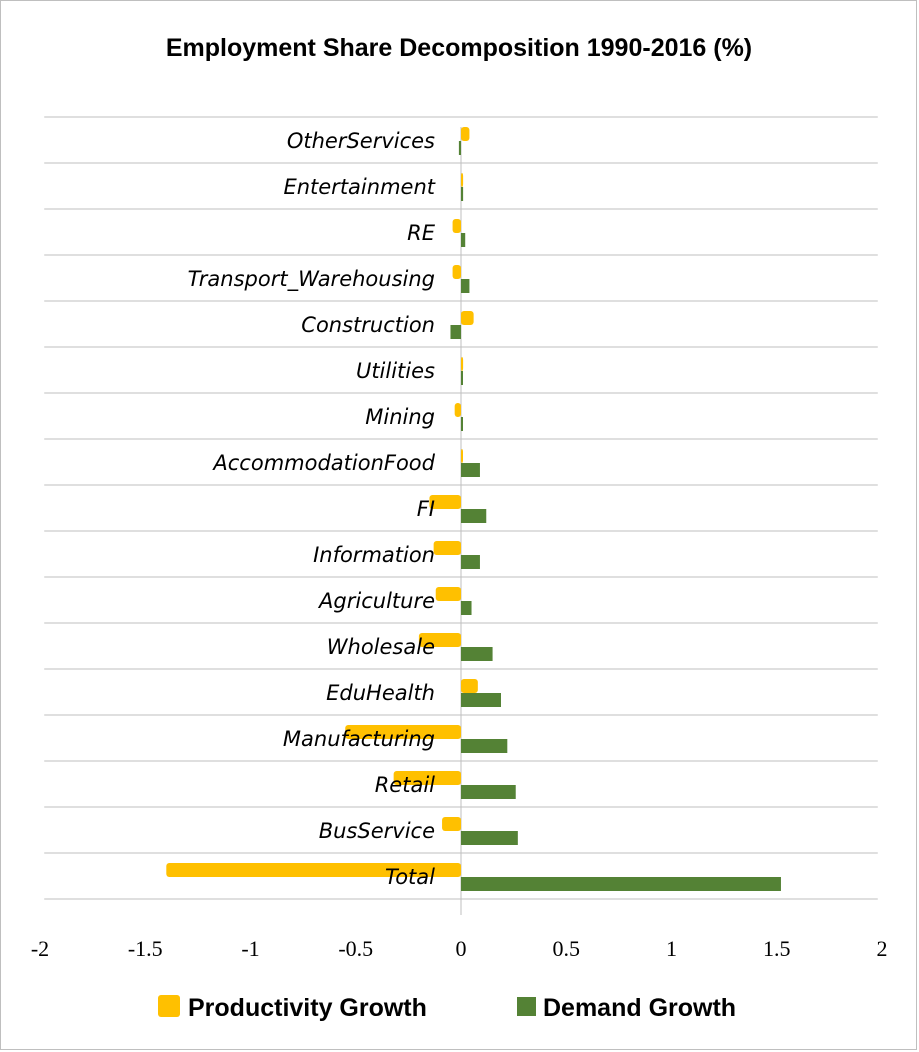  I want to click on bar-productivity-growth-accommodationfood, so click(462, 456).